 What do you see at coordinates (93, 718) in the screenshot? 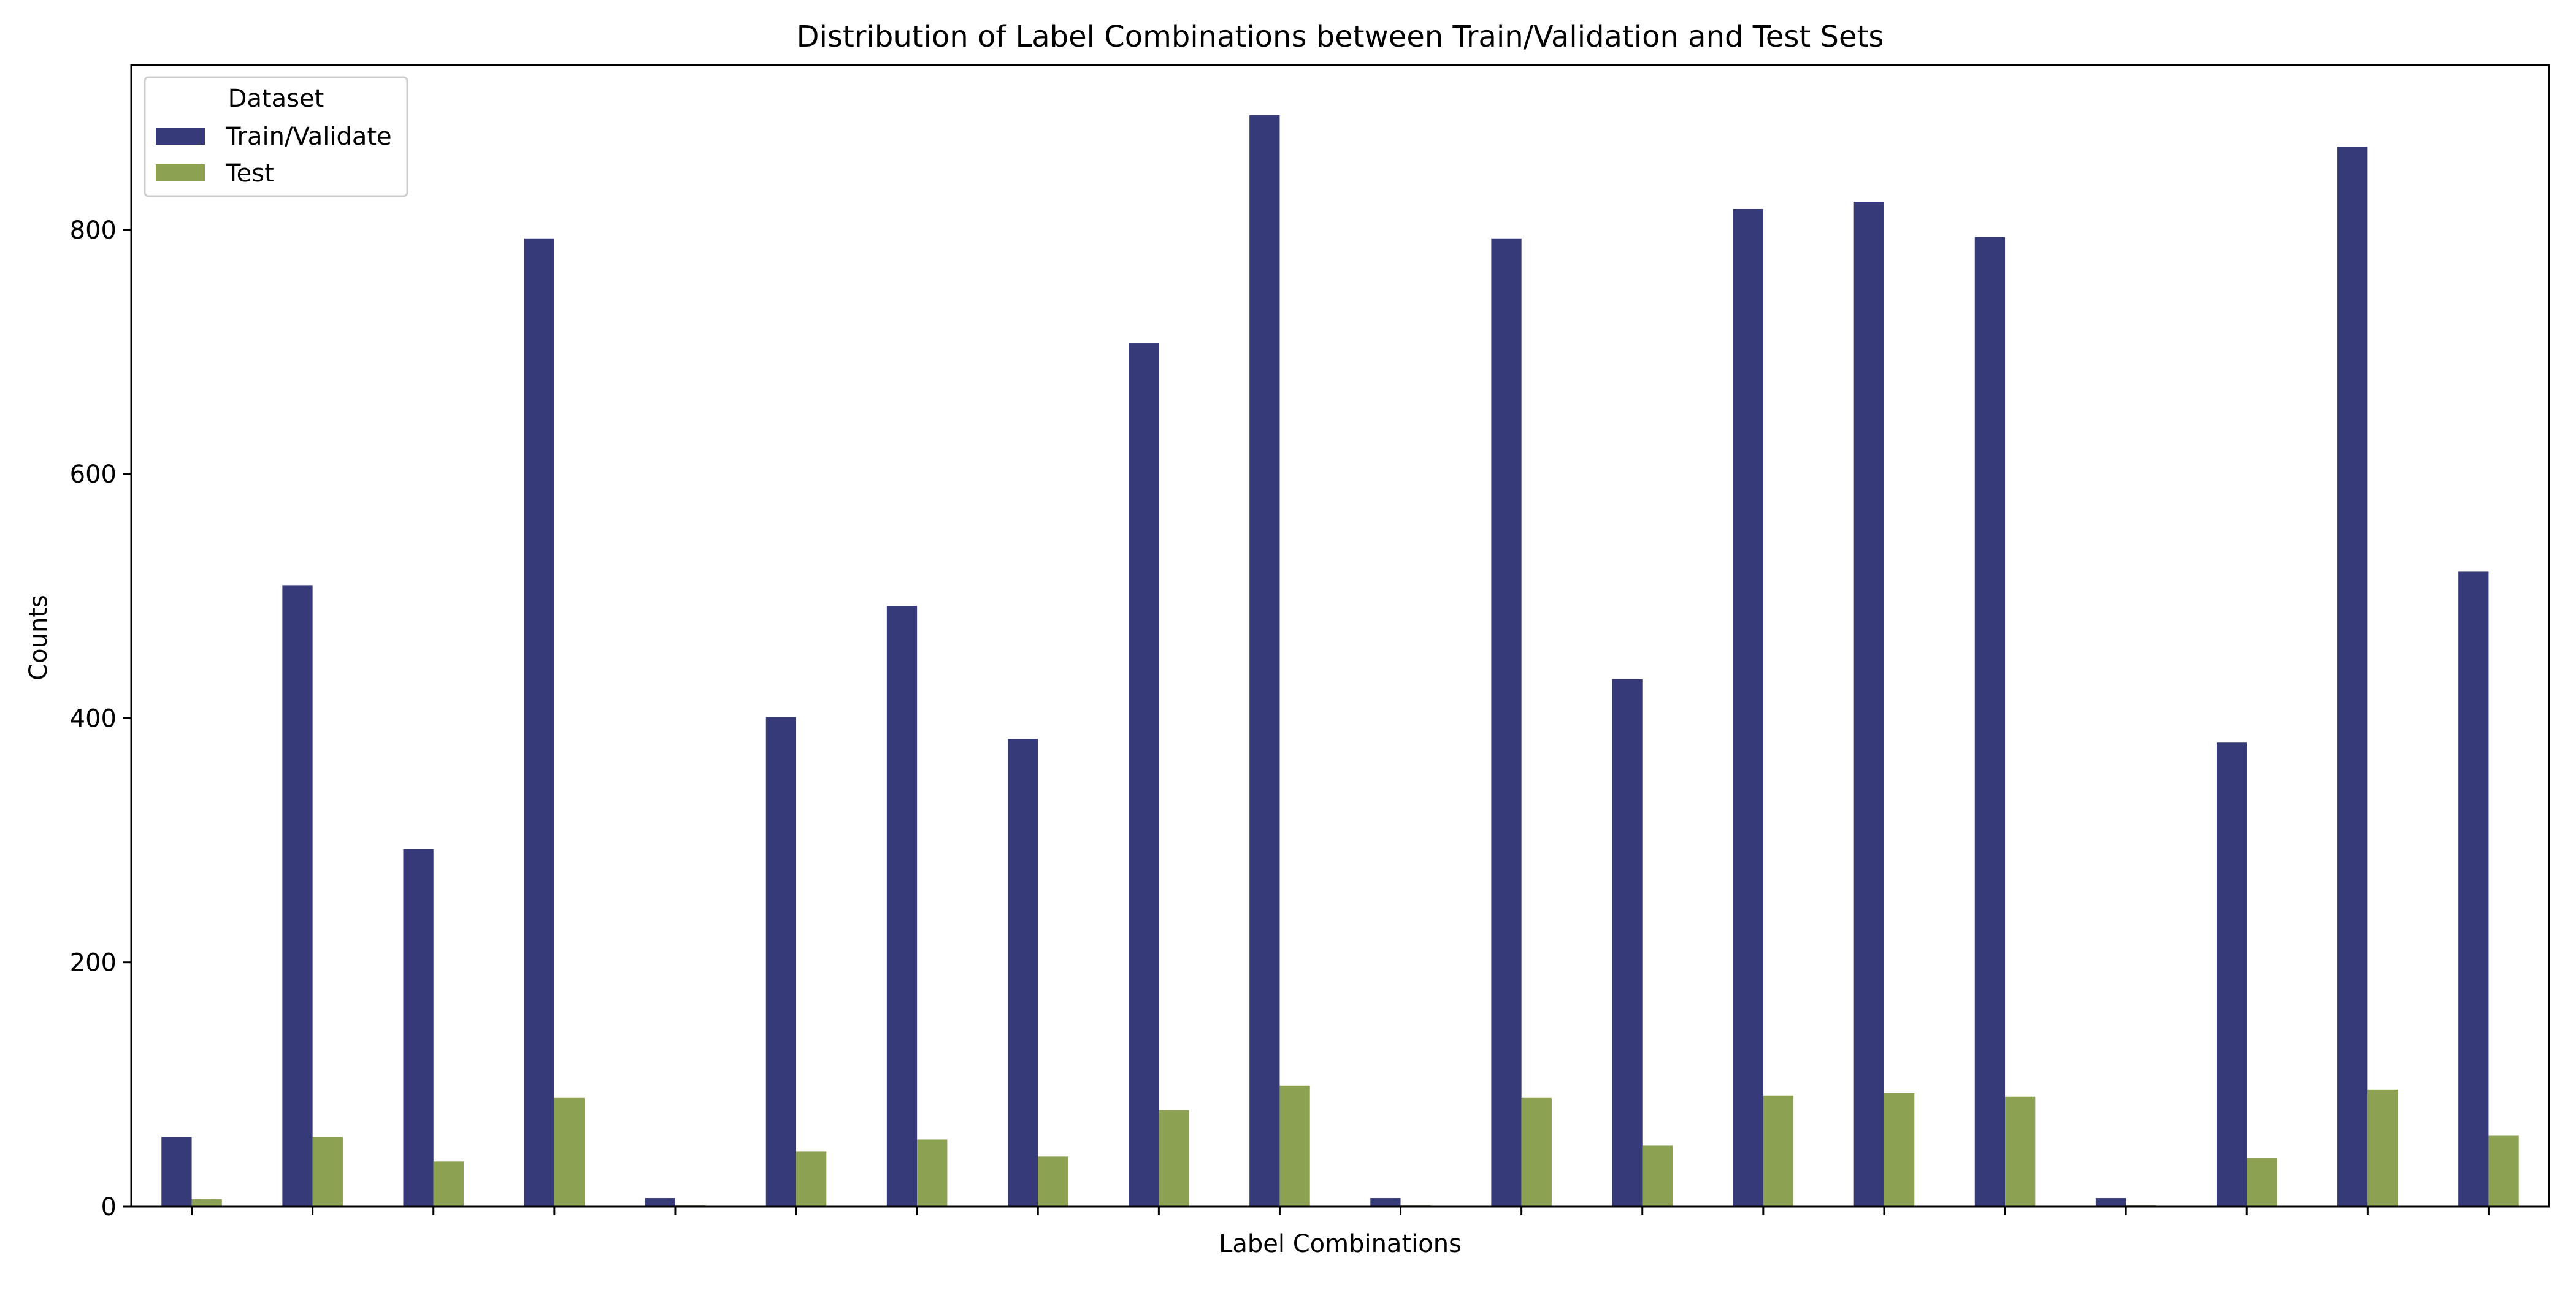
I see `y-tick-label: 400` at bounding box center [93, 718].